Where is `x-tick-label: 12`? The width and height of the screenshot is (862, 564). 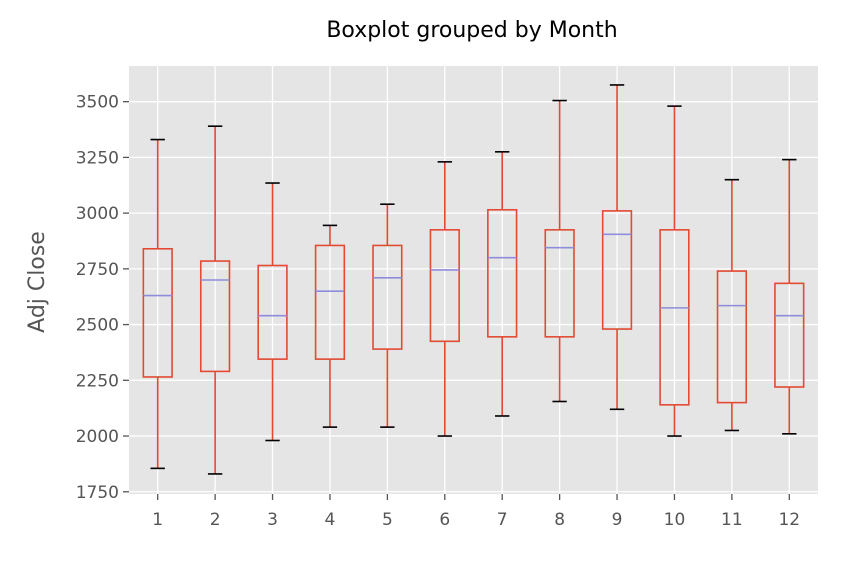
x-tick-label: 12 is located at coordinates (789, 520).